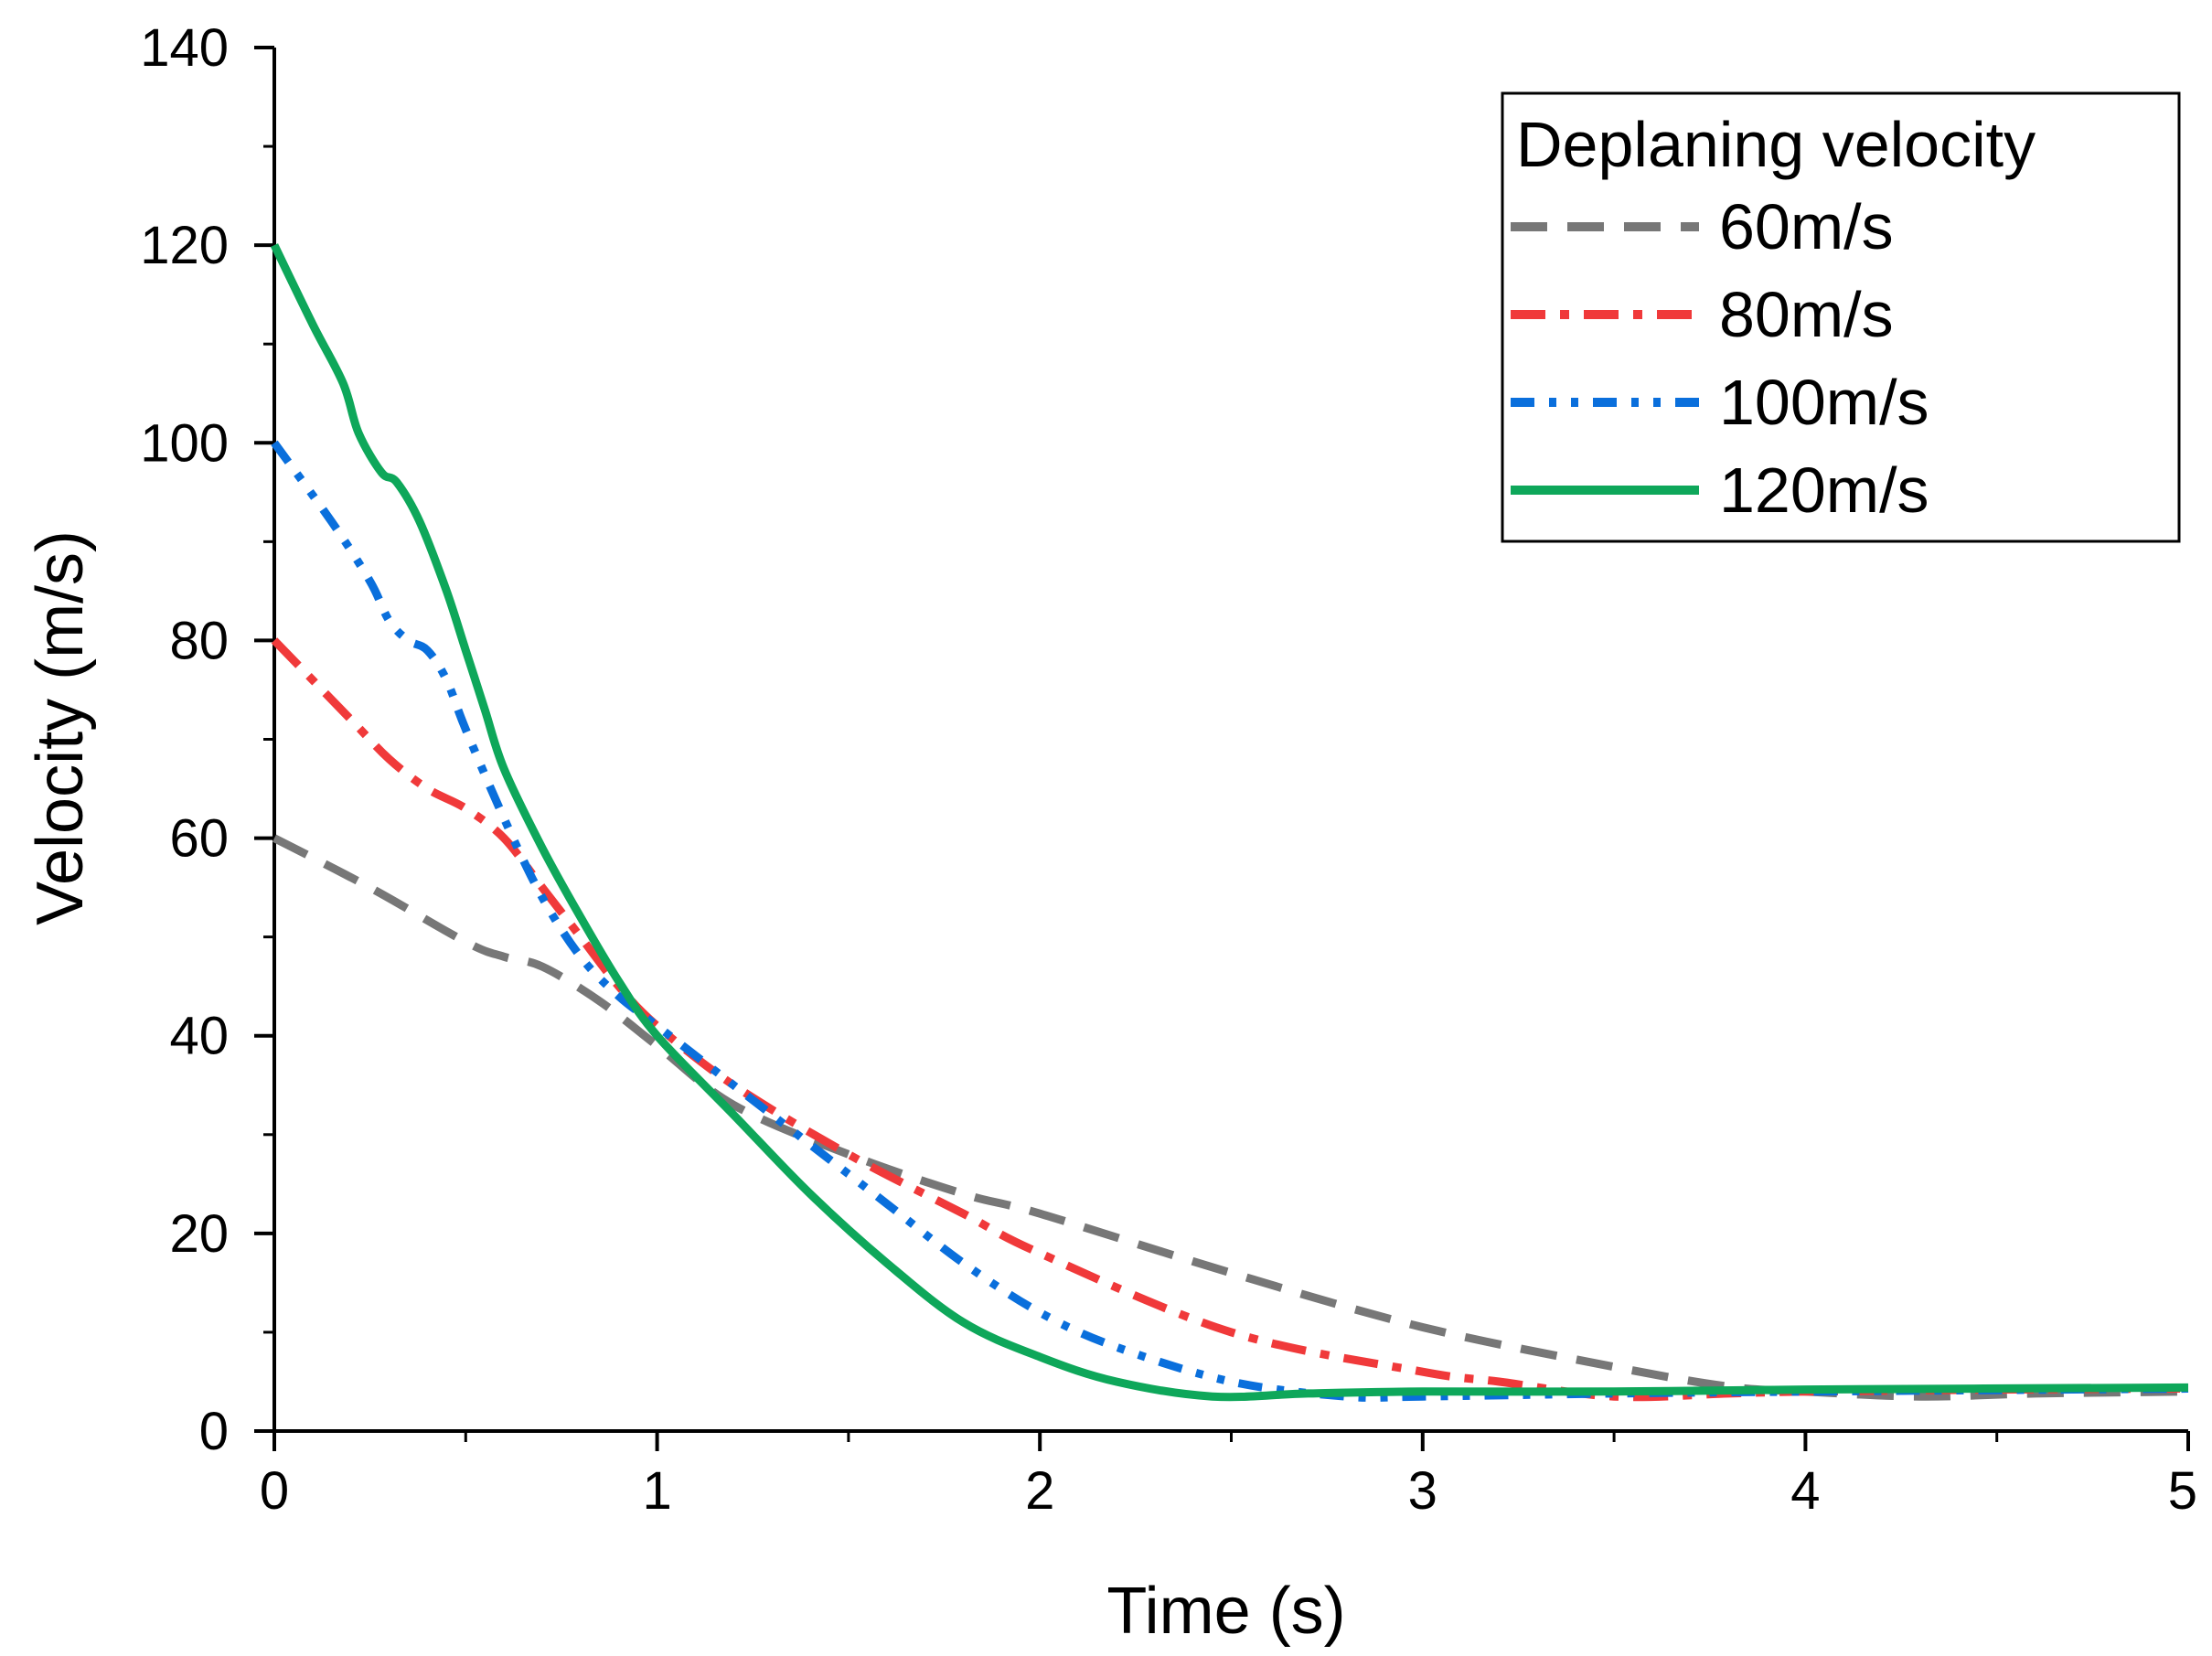 The width and height of the screenshot is (2212, 1656). Describe the element at coordinates (185, 48) in the screenshot. I see `y-tick-label: 140` at that location.